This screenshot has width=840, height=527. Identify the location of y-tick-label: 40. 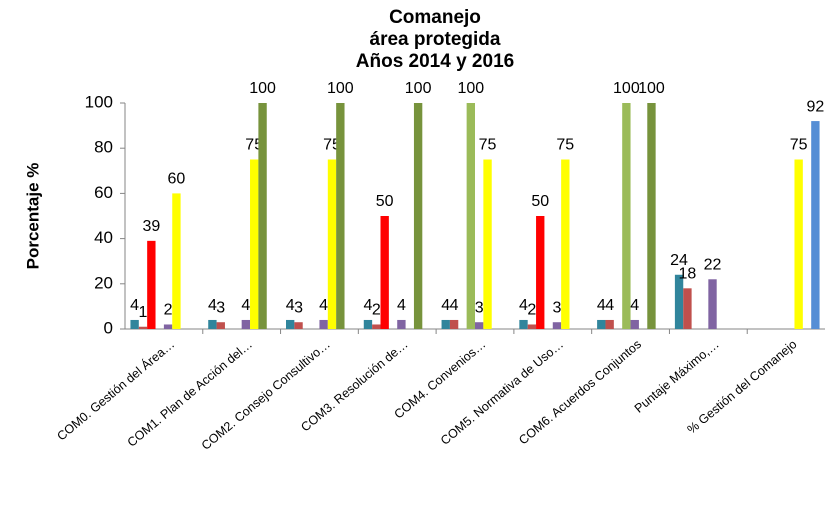
(103, 237).